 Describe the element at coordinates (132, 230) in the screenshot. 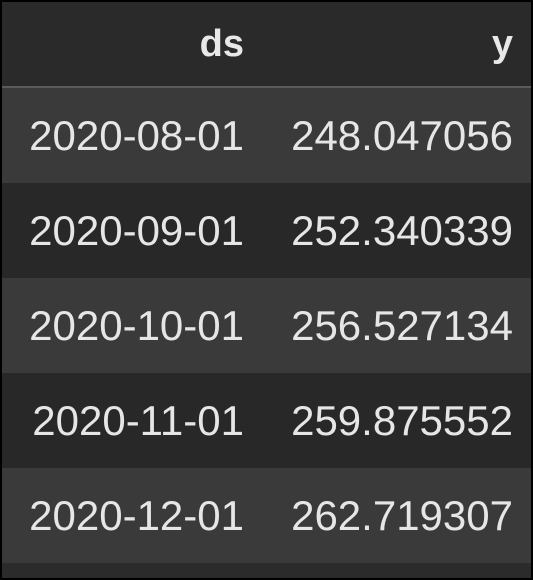

I see `cell-ds: 2020-09-01` at that location.